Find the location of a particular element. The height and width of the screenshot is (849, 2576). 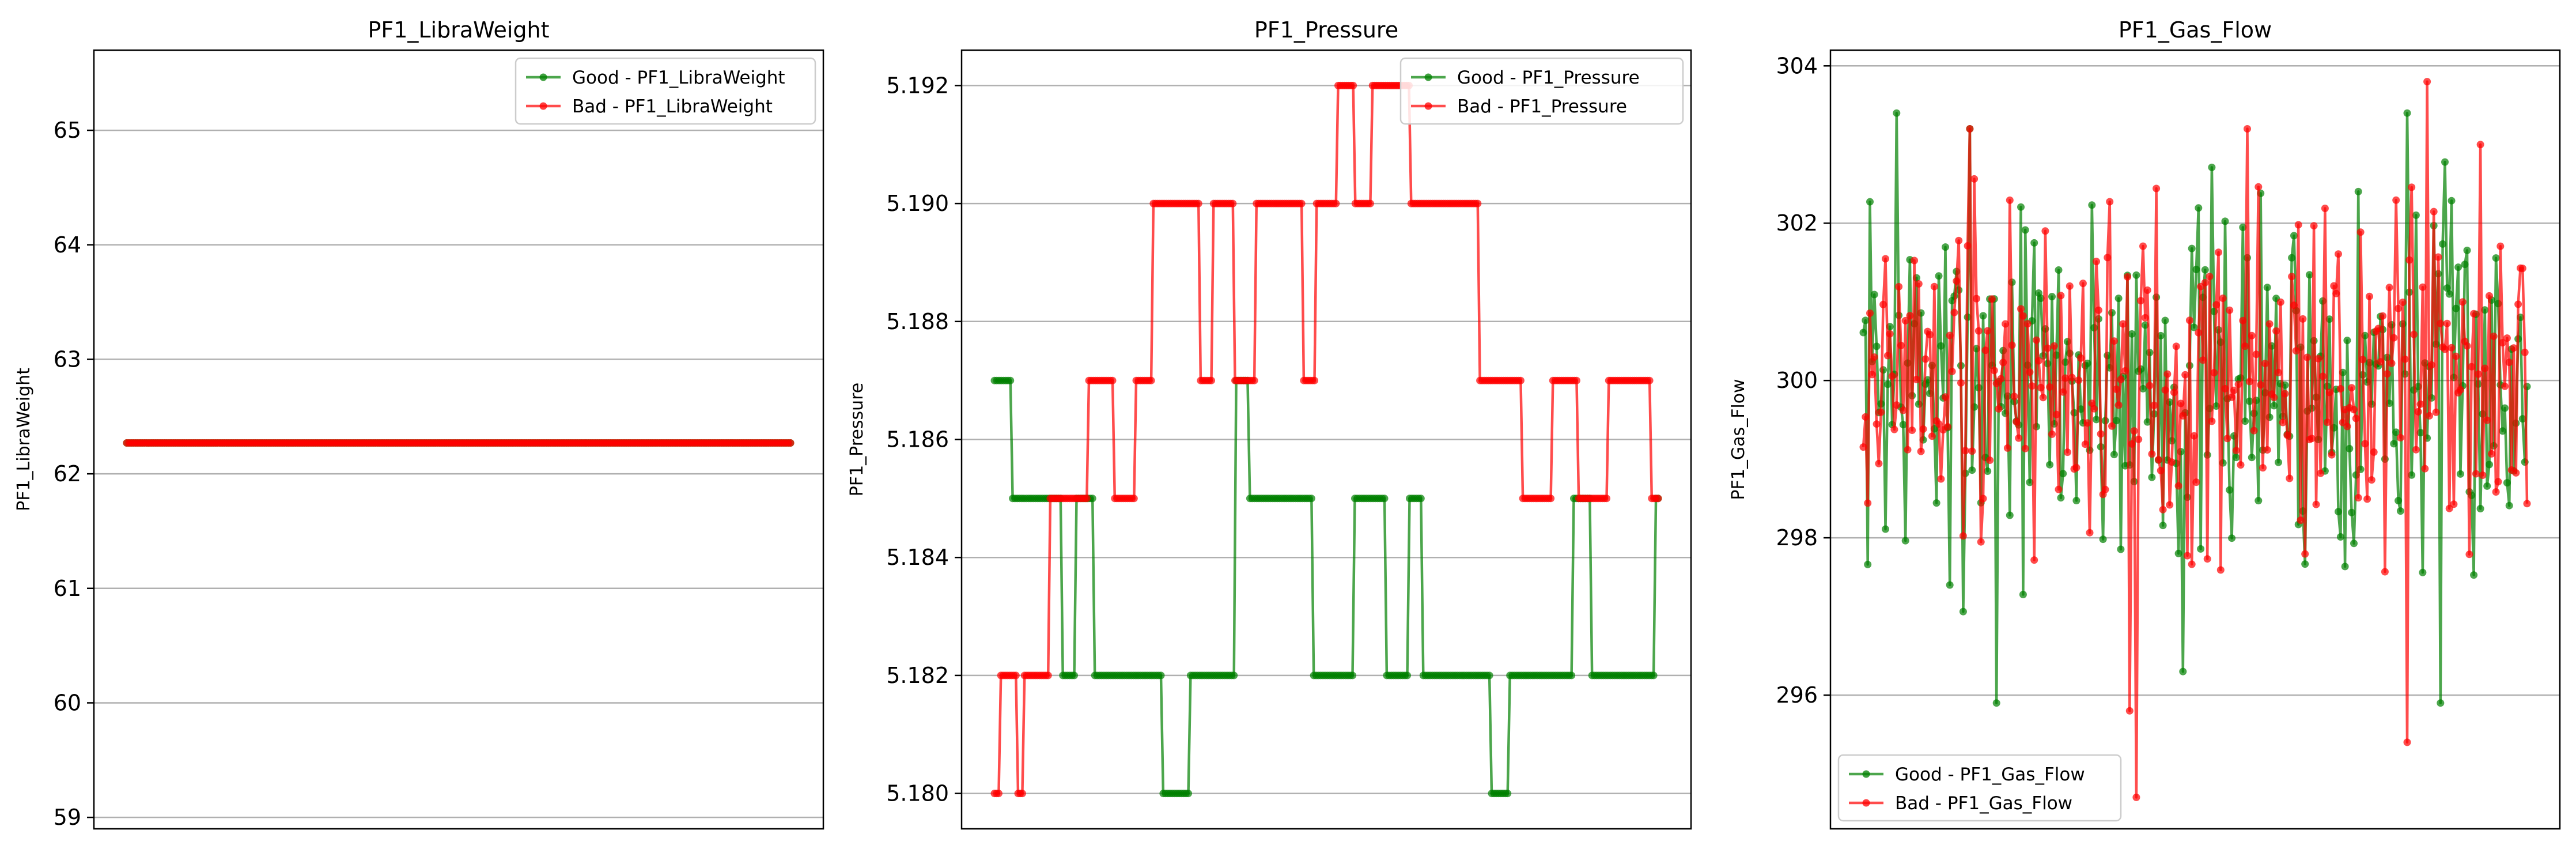

y-tick-label: 5.180 is located at coordinates (917, 794).